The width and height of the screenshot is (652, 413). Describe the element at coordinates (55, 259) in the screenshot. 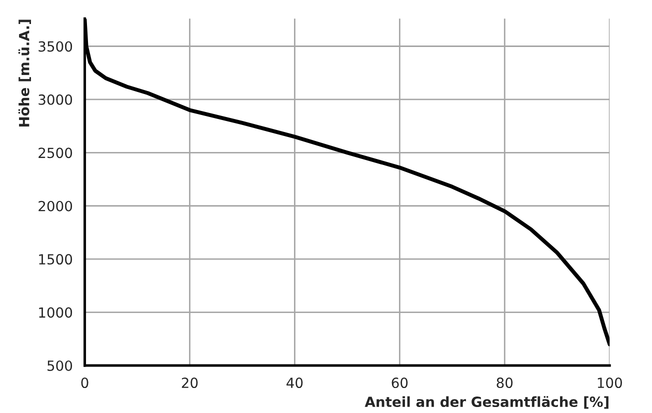

I see `y-tick-label: 1500` at that location.